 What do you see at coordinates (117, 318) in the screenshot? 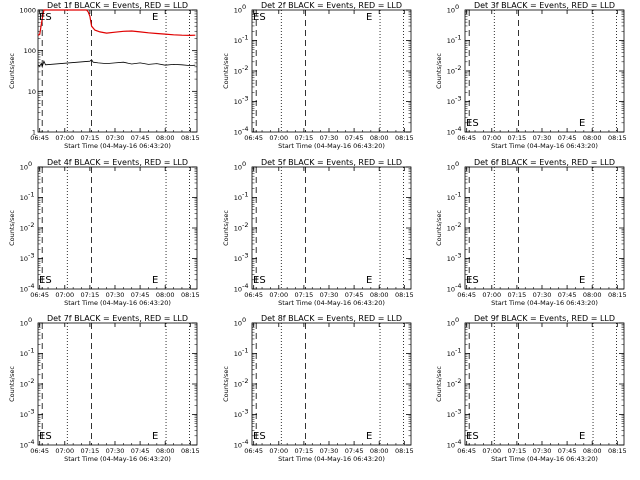
I see `panel-title: Det 7f BLACK = Events, RED = LLD` at bounding box center [117, 318].